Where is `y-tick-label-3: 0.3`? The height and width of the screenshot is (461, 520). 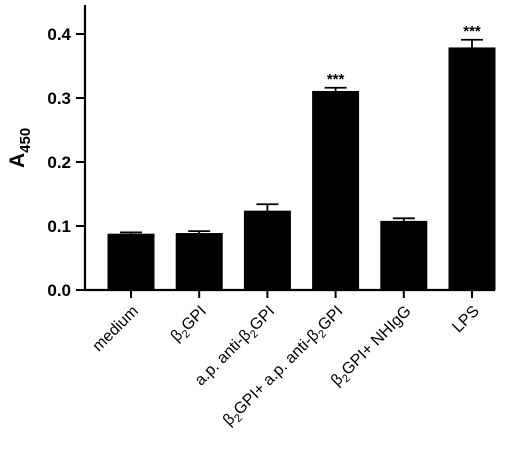 y-tick-label-3: 0.3 is located at coordinates (59, 98).